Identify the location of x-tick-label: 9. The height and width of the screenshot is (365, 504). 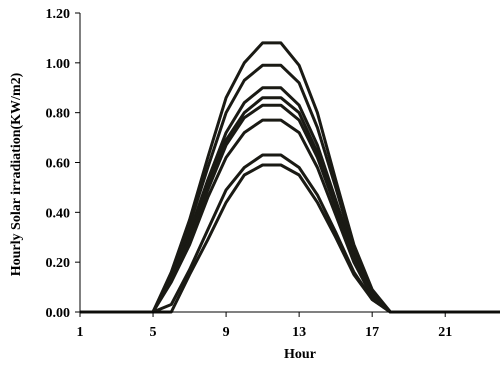
(226, 332).